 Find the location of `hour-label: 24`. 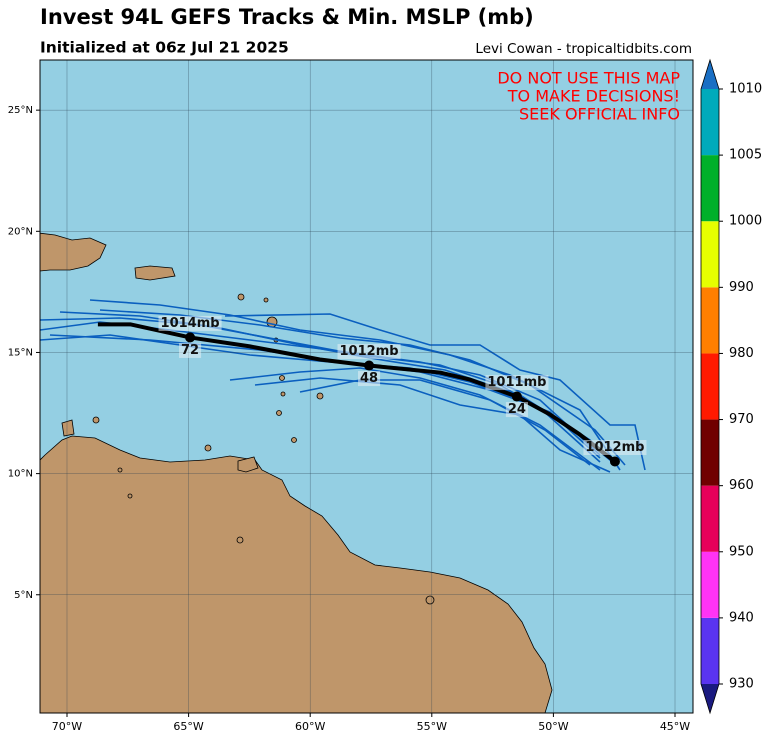

hour-label: 24 is located at coordinates (517, 409).